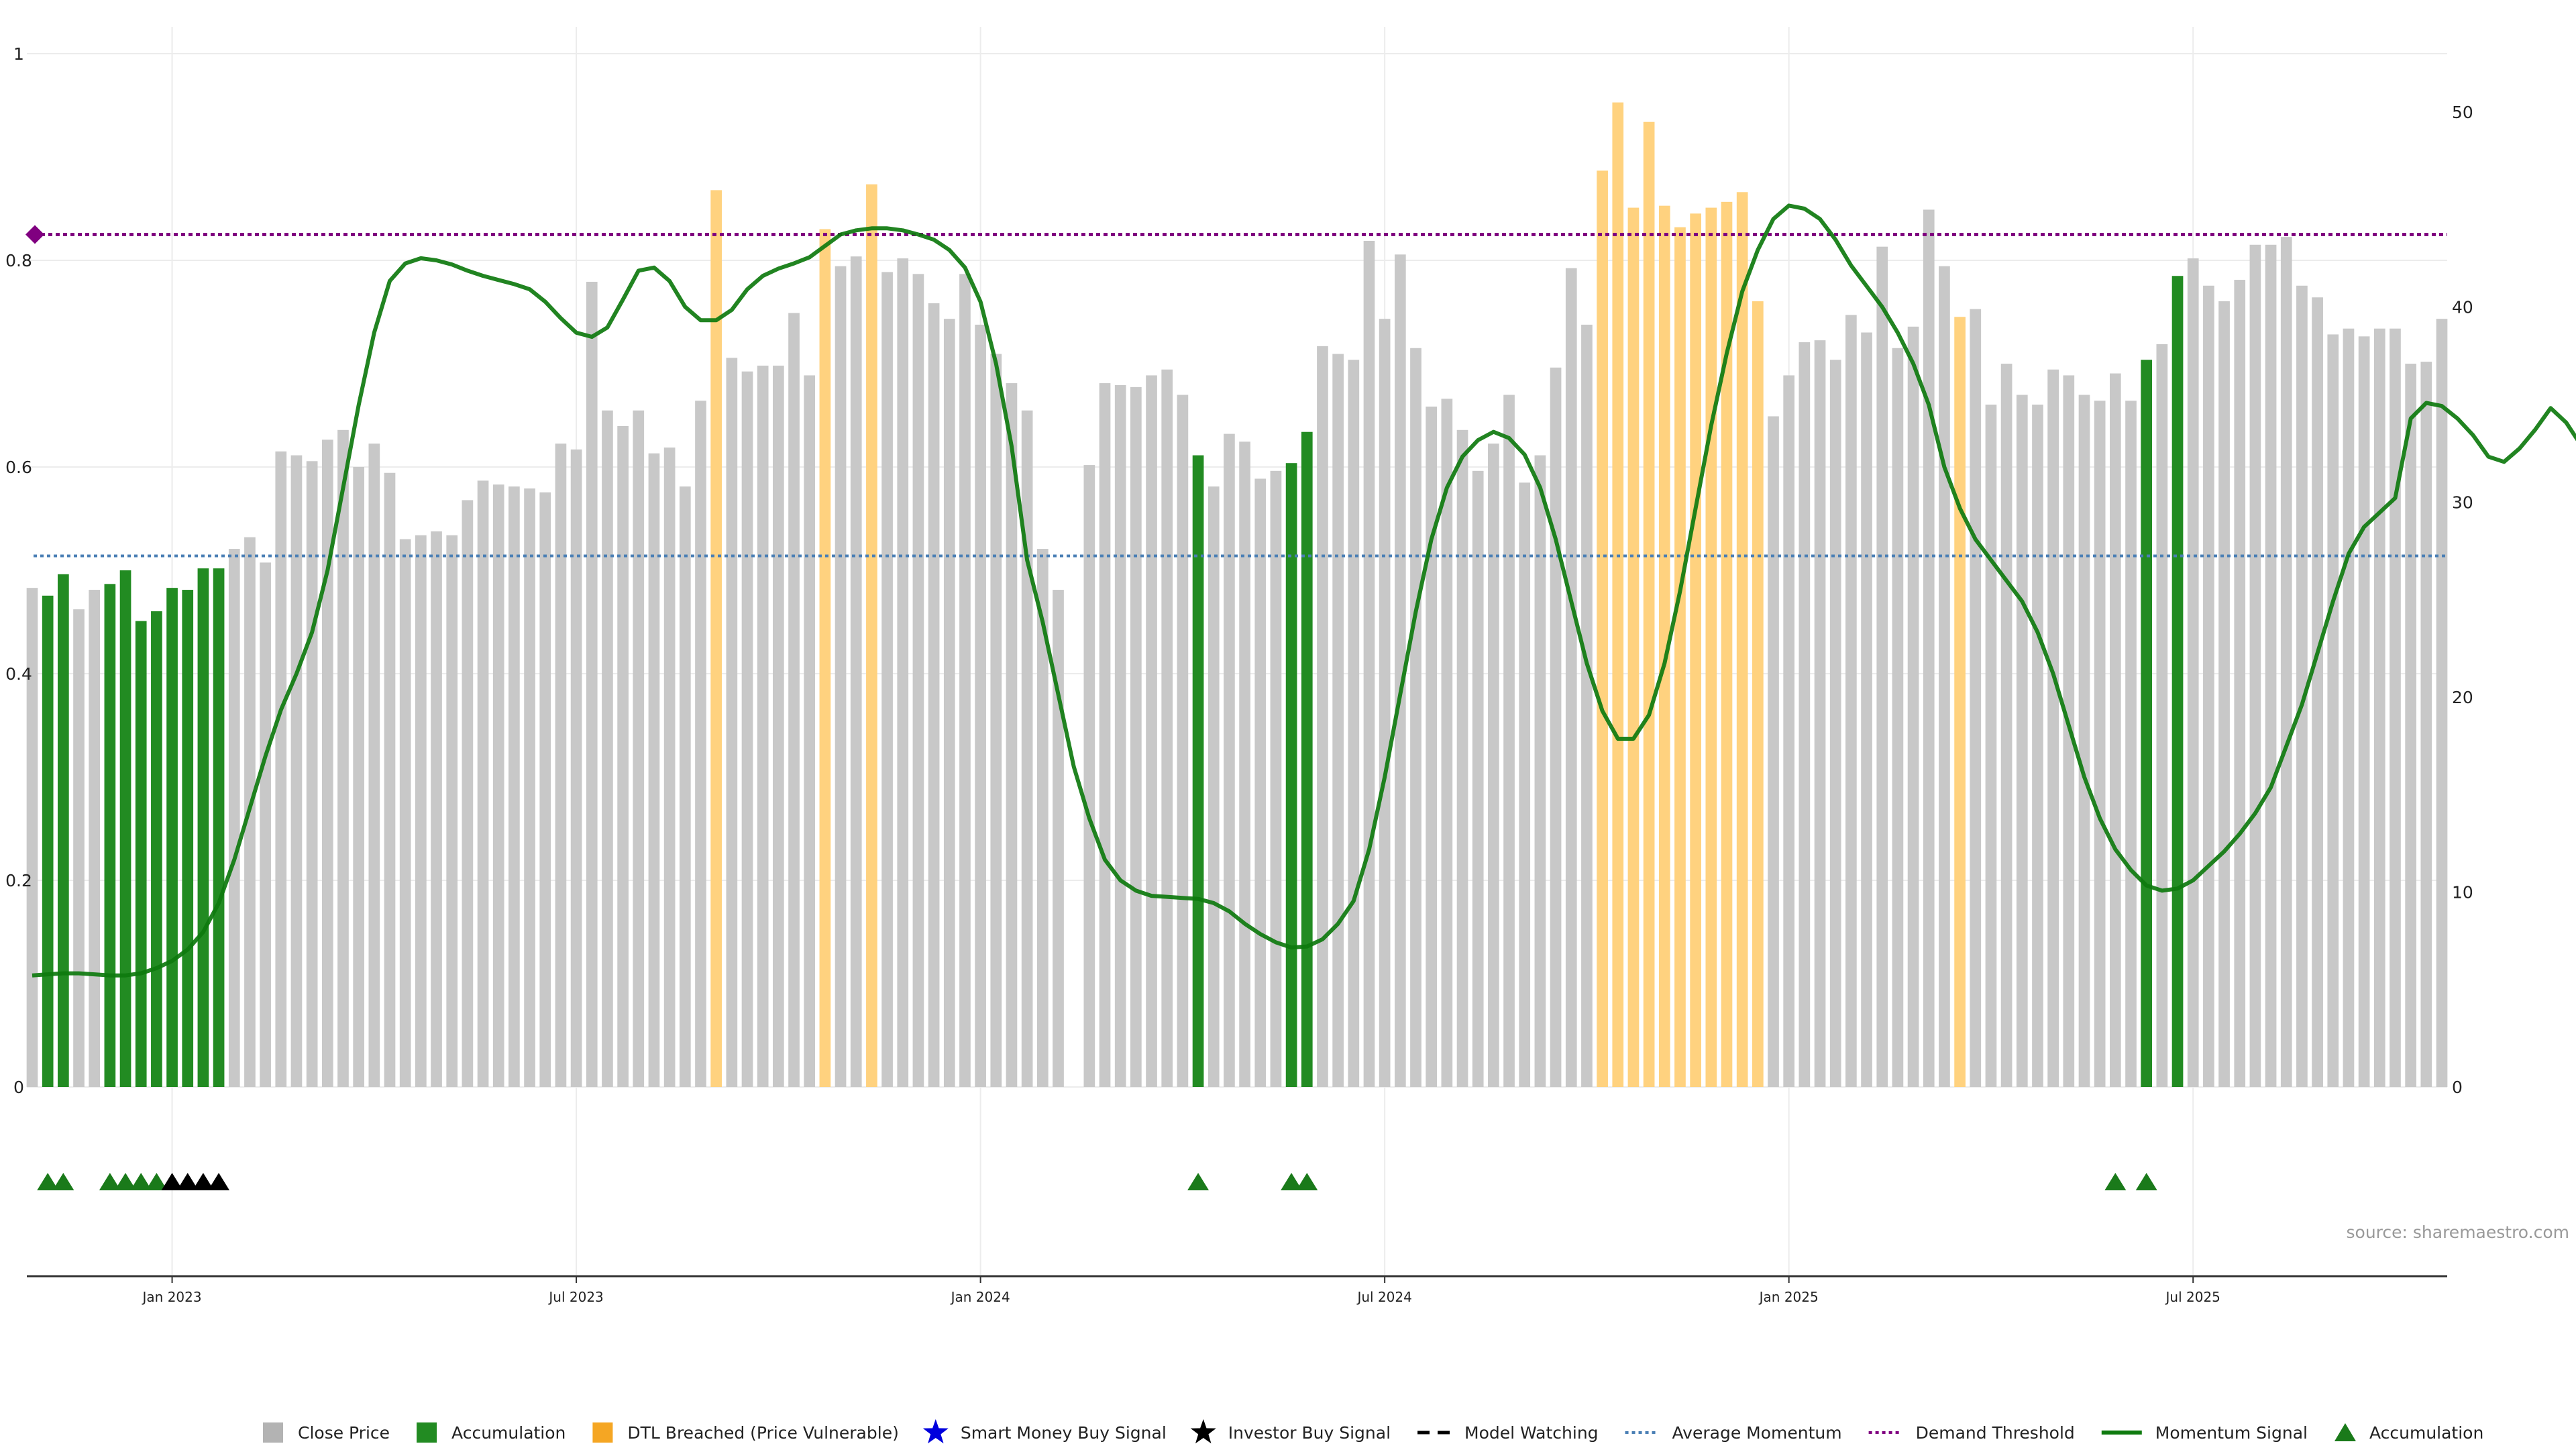 The width and height of the screenshot is (2576, 1452). What do you see at coordinates (34, 235) in the screenshot?
I see `demand-threshold-marker` at bounding box center [34, 235].